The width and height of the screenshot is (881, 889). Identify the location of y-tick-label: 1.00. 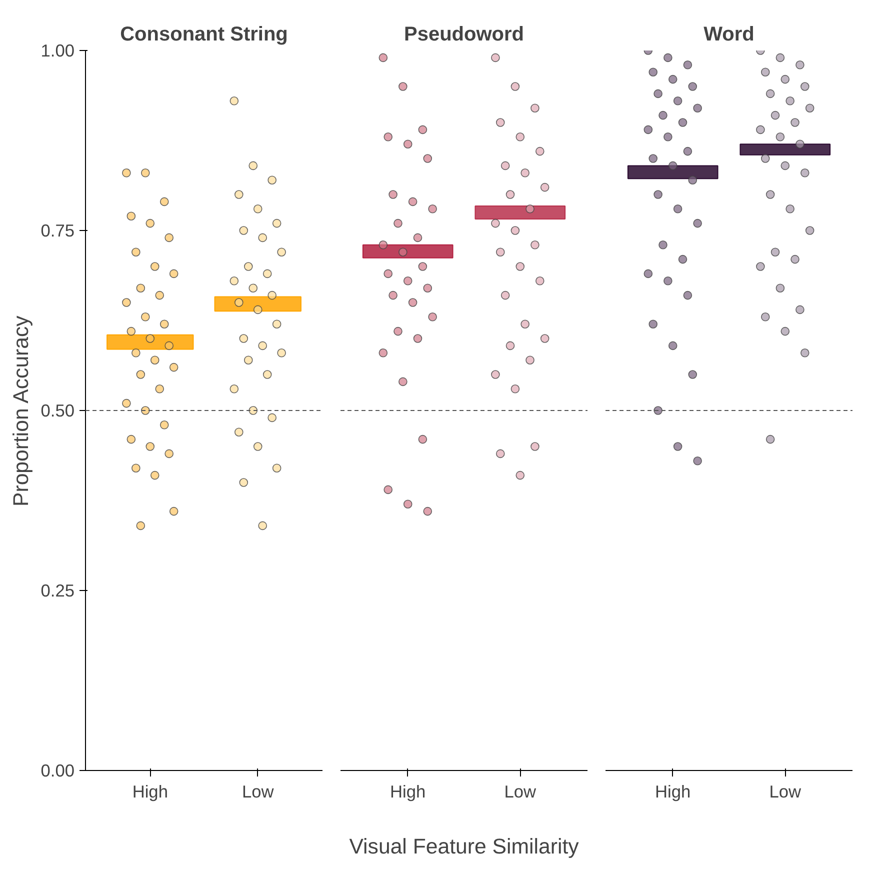
(57, 50).